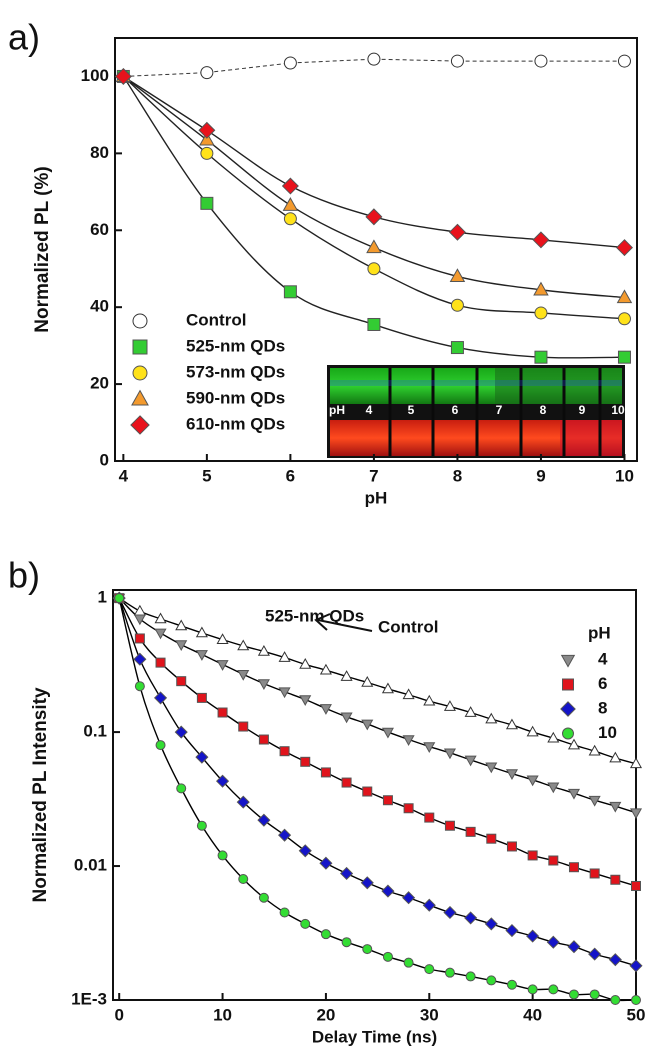 The image size is (649, 1063). Describe the element at coordinates (99, 229) in the screenshot. I see `y-tick-label: 60` at that location.